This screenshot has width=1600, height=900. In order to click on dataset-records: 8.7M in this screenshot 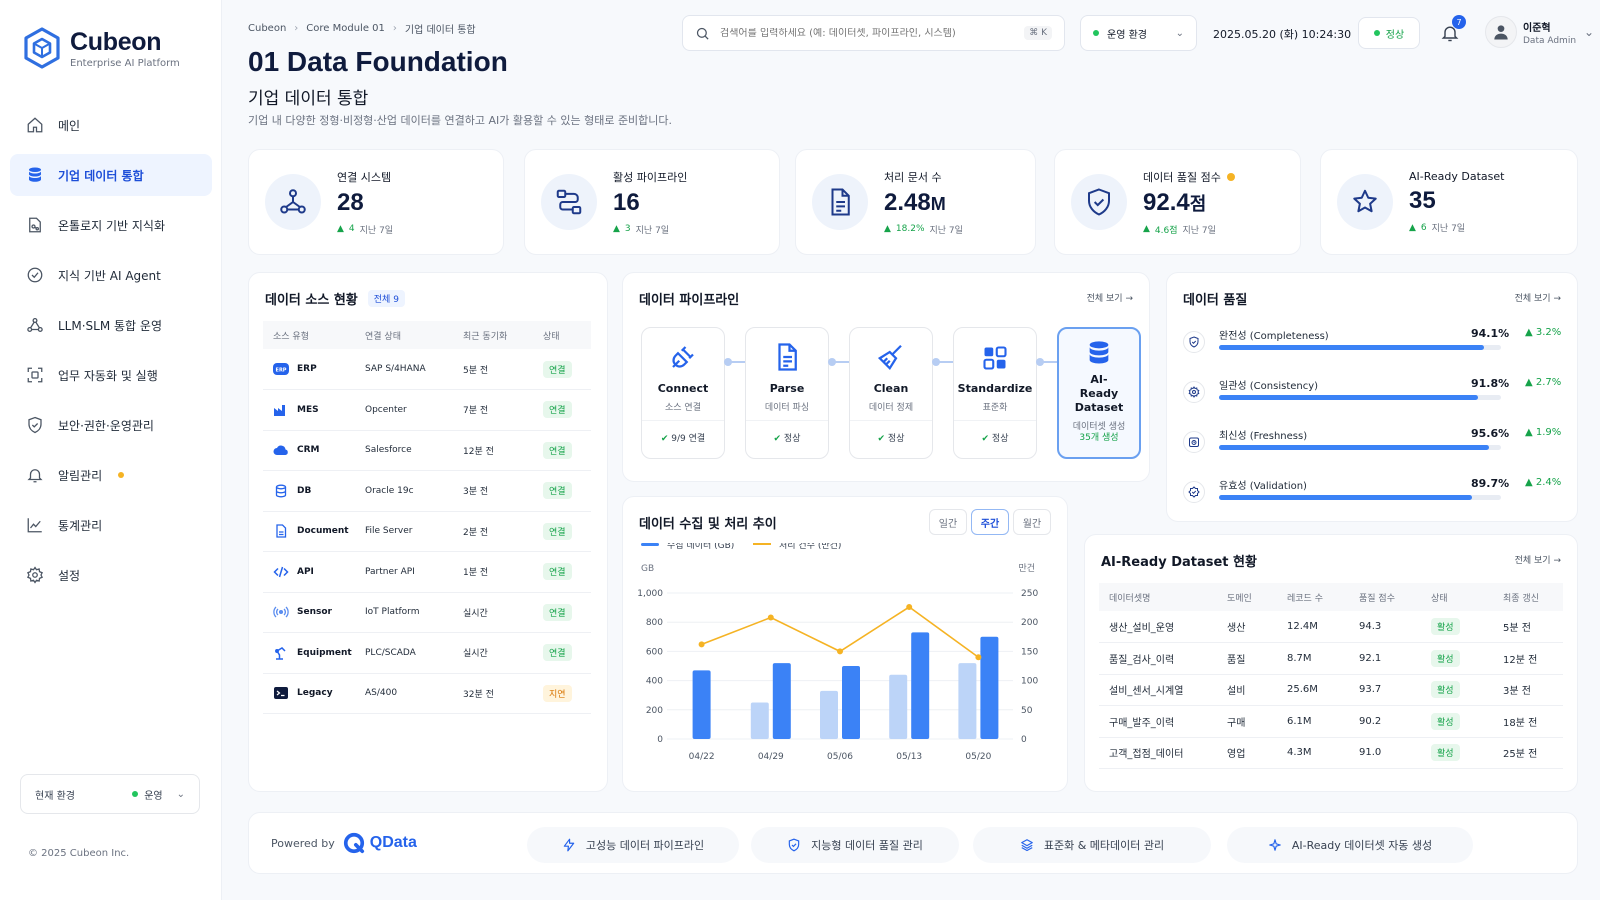, I will do `click(1313, 658)`.